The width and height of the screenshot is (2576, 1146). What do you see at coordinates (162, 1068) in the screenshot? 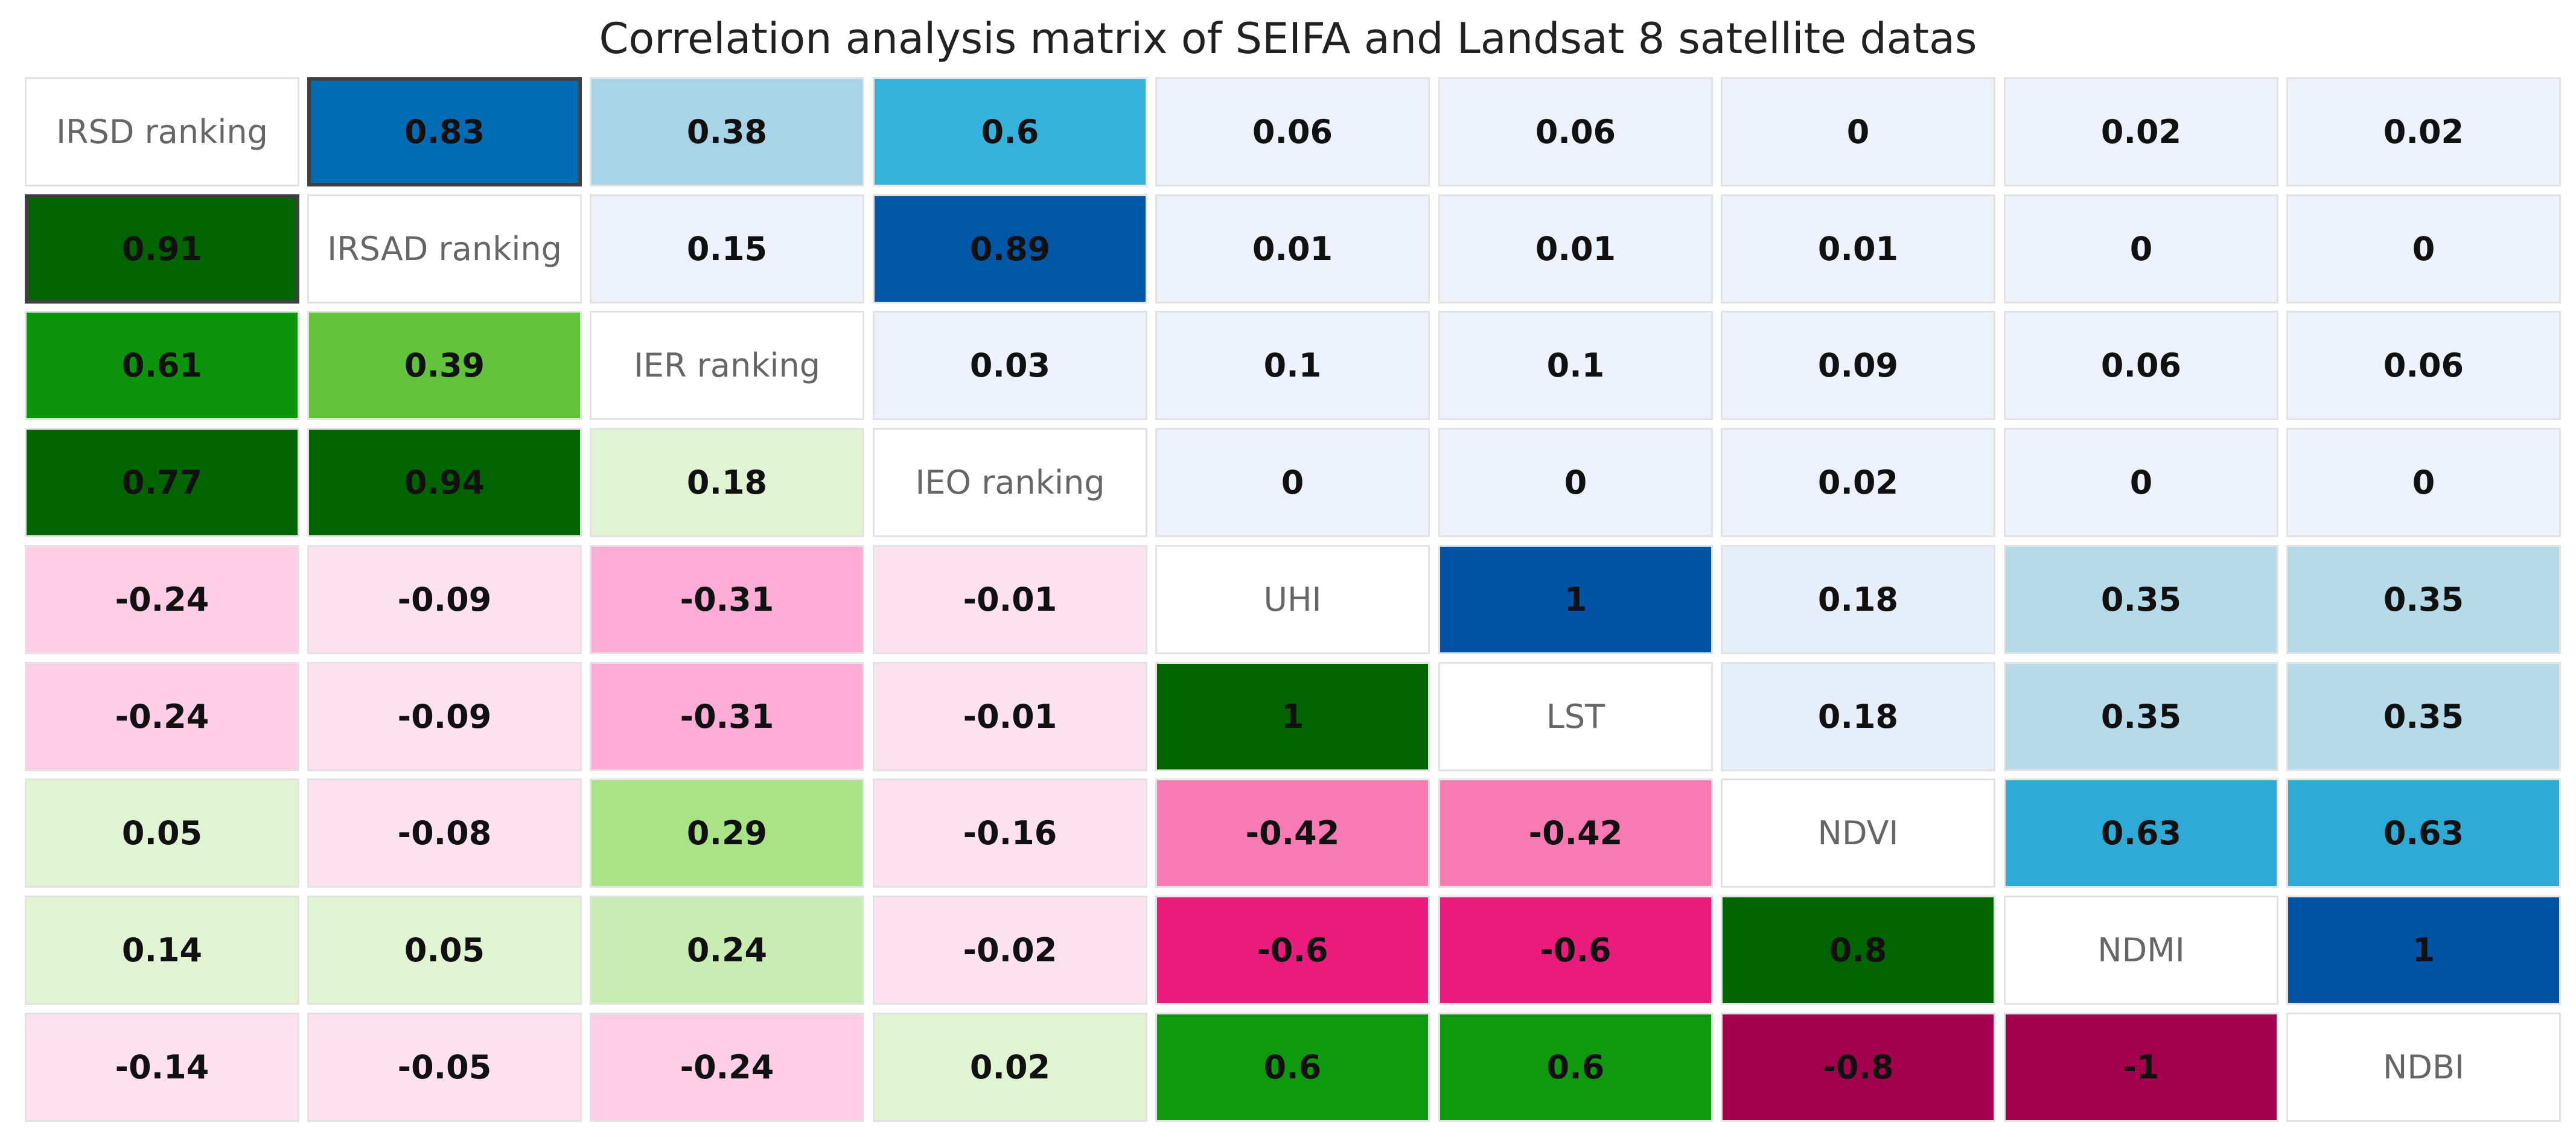
I see `heatmap-cell: -0.14` at bounding box center [162, 1068].